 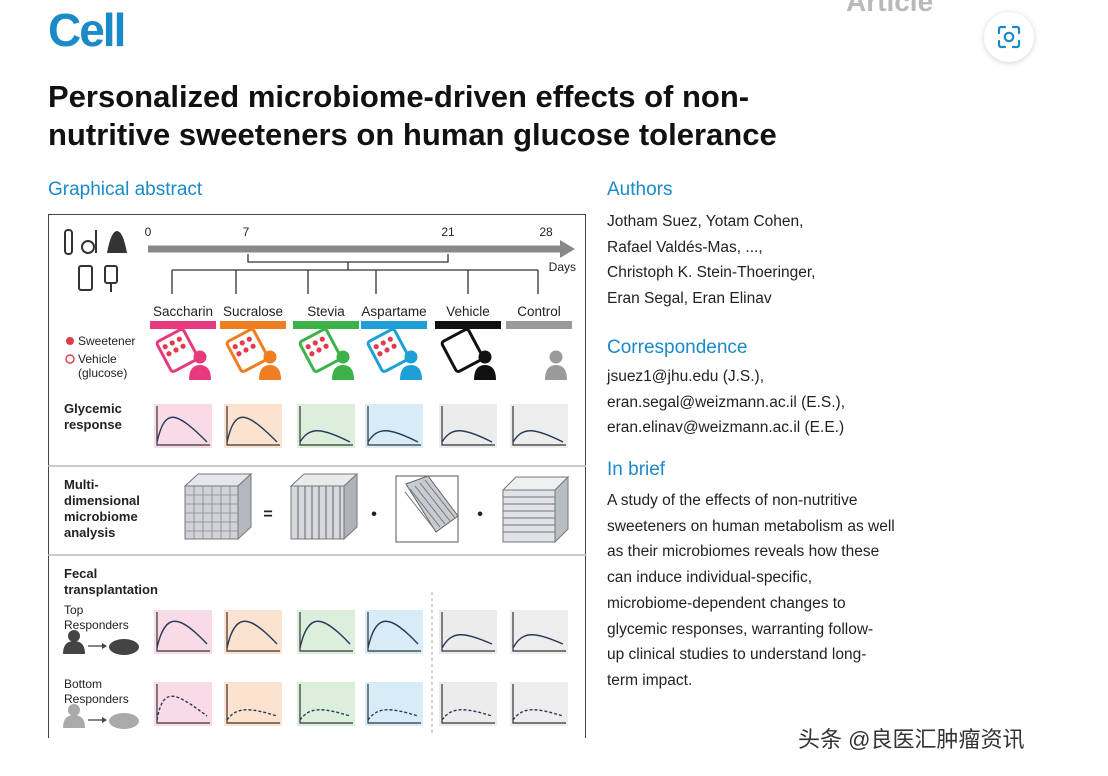 What do you see at coordinates (246, 232) in the screenshot?
I see `timeline-day-label: 7` at bounding box center [246, 232].